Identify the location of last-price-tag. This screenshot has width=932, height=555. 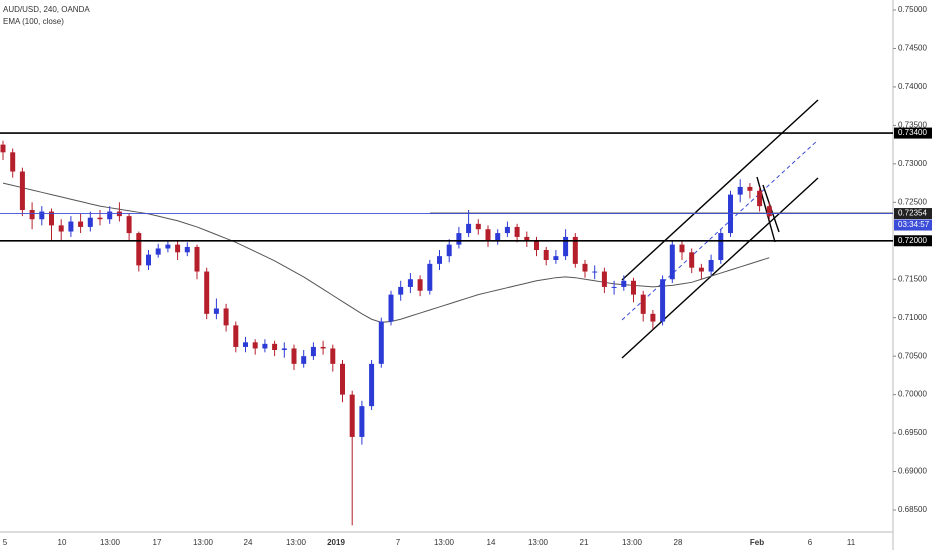
(913, 214).